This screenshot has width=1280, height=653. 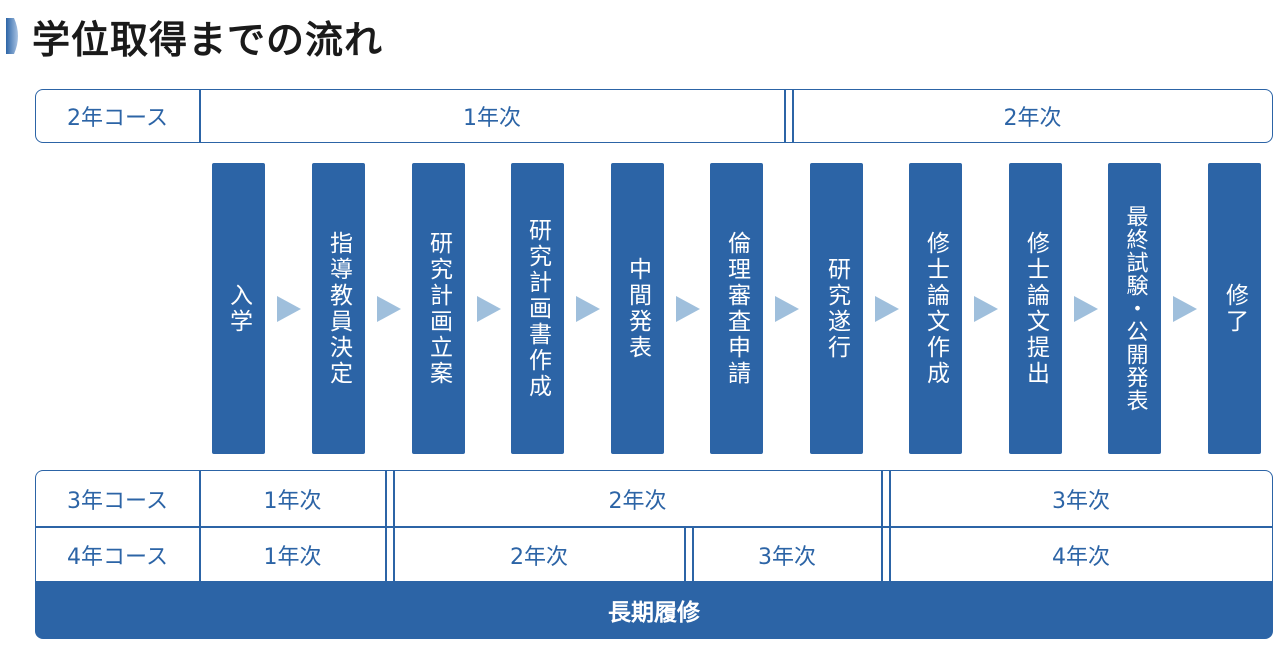 I want to click on step-final-exam: 最終試験・公開発表, so click(x=1134, y=308).